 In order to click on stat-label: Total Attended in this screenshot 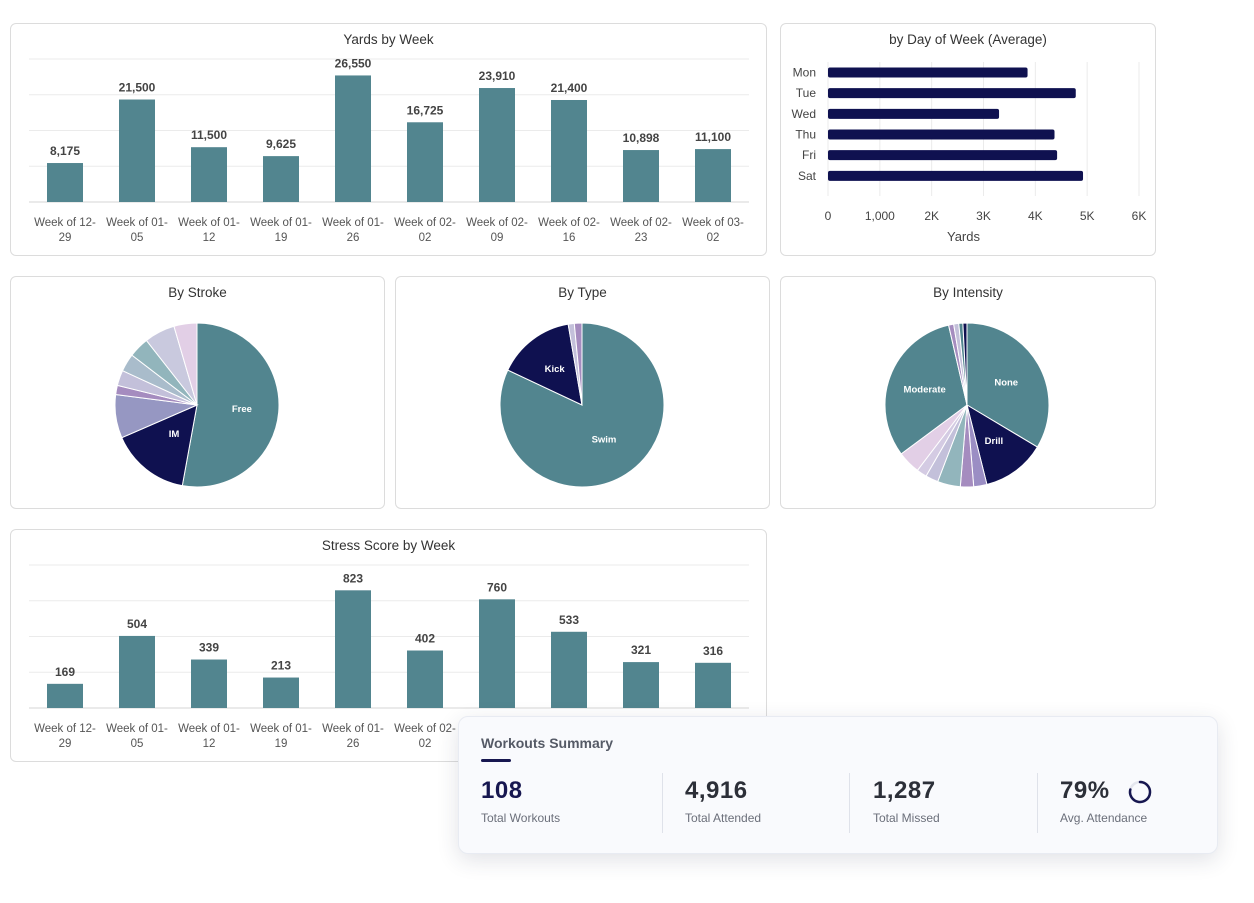, I will do `click(723, 818)`.